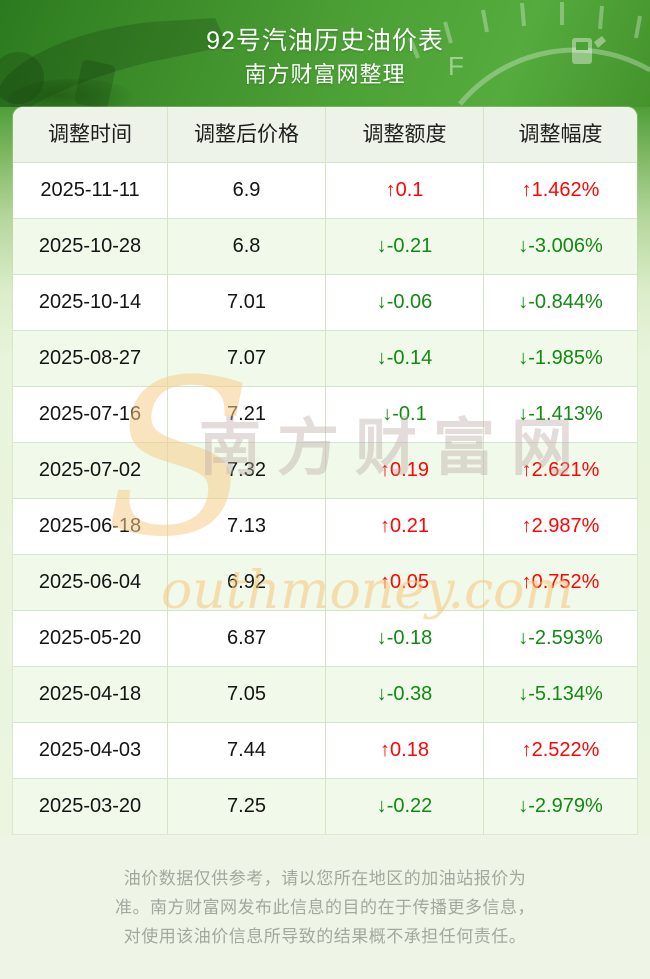 The width and height of the screenshot is (650, 979). Describe the element at coordinates (90, 806) in the screenshot. I see `date-cell: 2025-03-20` at that location.